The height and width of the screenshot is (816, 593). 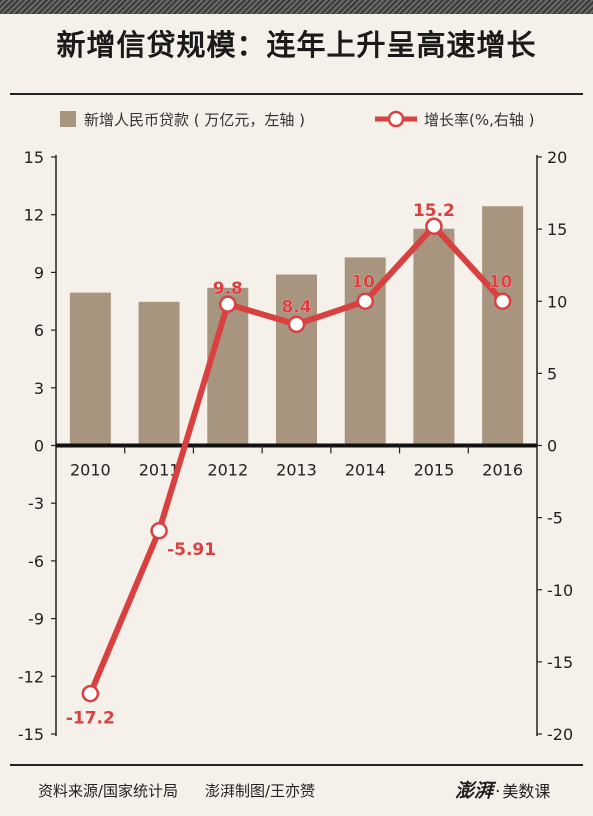 What do you see at coordinates (36, 619) in the screenshot?
I see `left-tick-label: -9` at bounding box center [36, 619].